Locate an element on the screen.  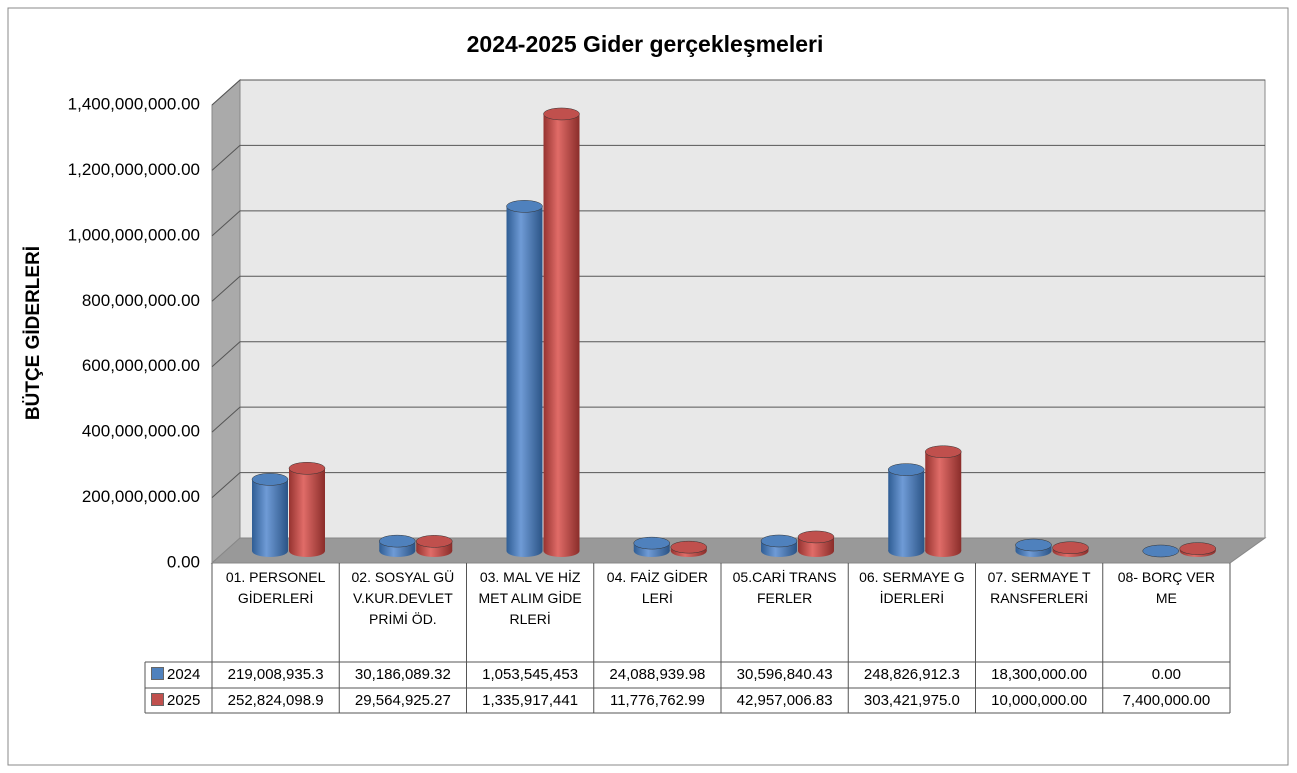
y-tick-label: 200,000,000.00 is located at coordinates (141, 496).